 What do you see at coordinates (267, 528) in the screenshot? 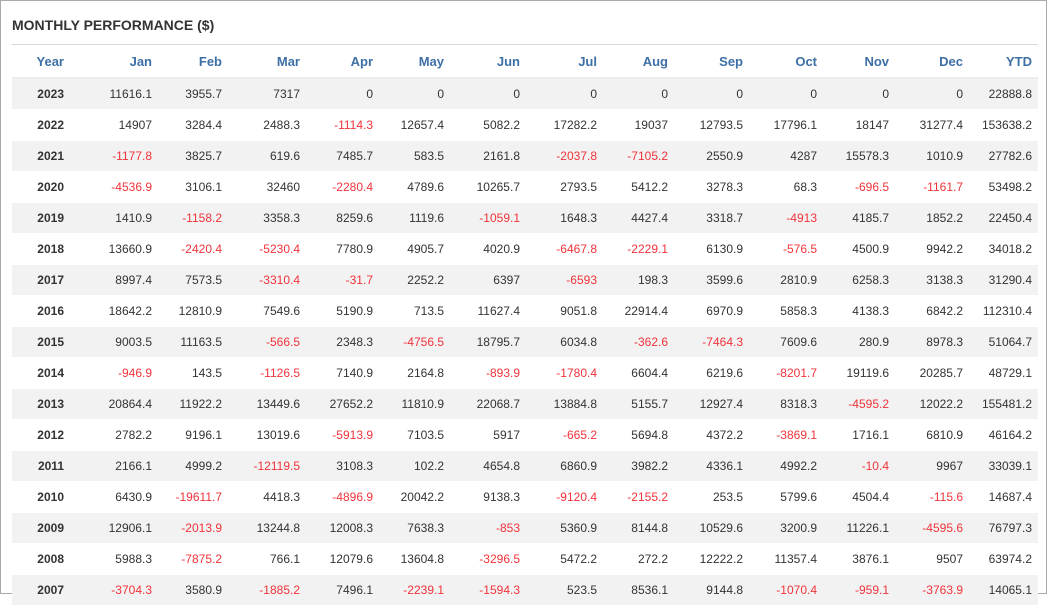
I see `value-cell: 13244.8` at bounding box center [267, 528].